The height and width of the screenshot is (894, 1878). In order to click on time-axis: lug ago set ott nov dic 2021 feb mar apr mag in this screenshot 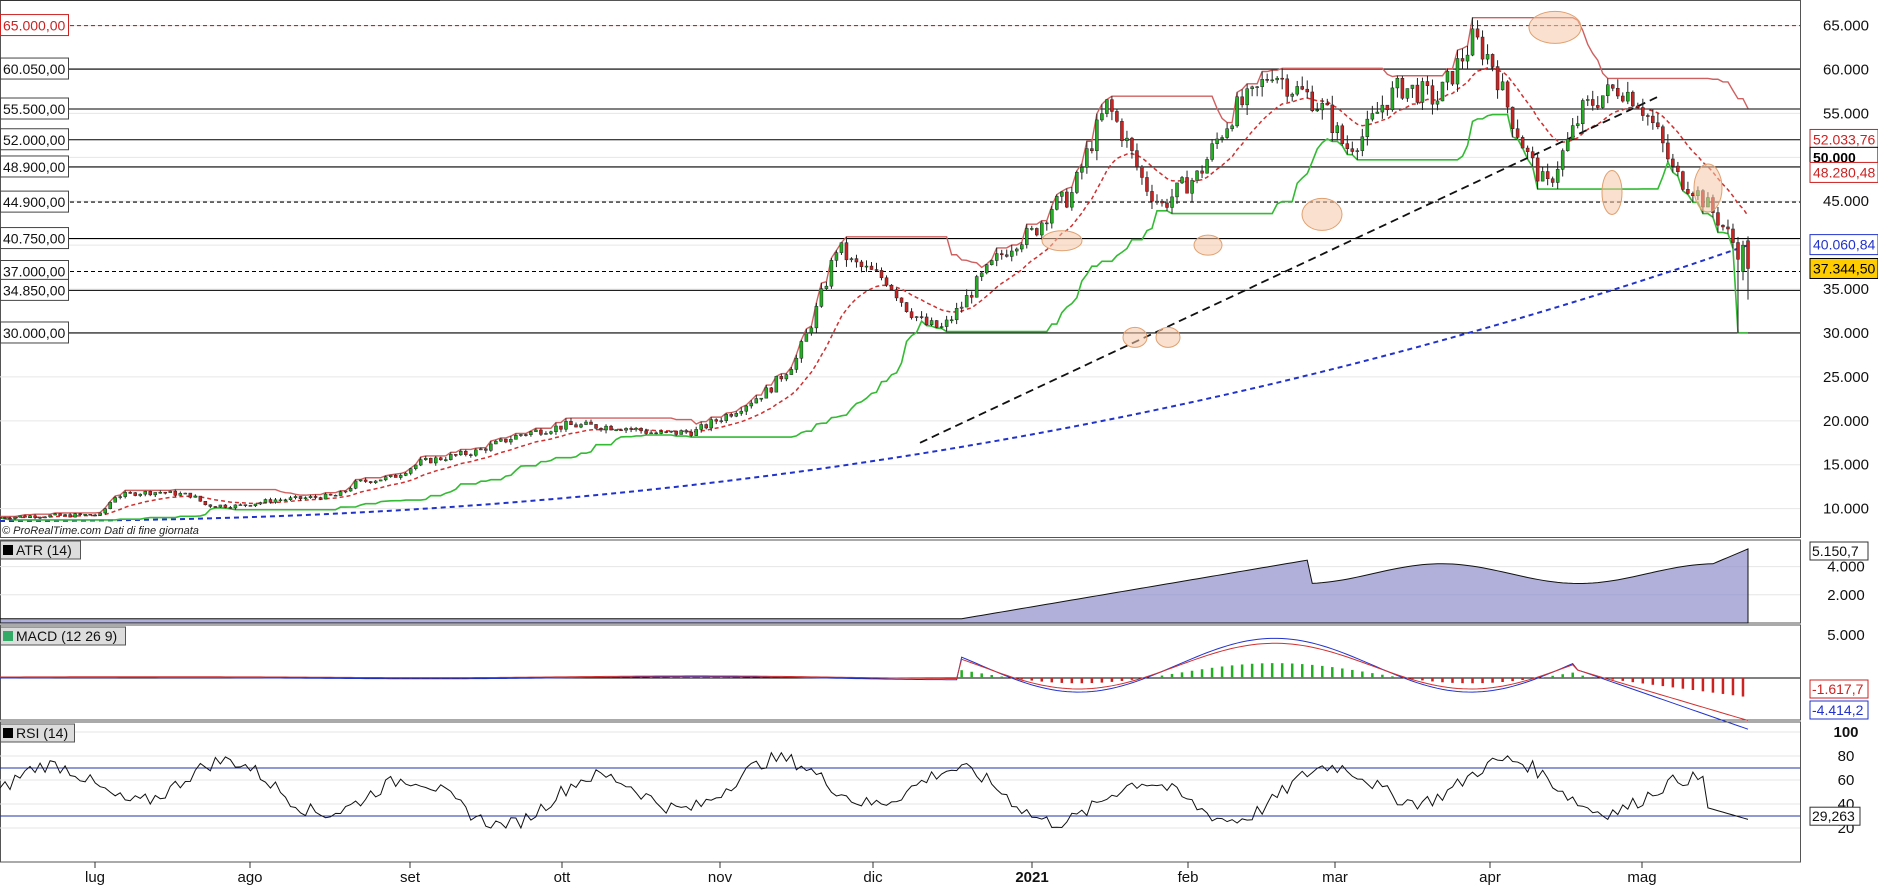, I will do `click(900, 873)`.